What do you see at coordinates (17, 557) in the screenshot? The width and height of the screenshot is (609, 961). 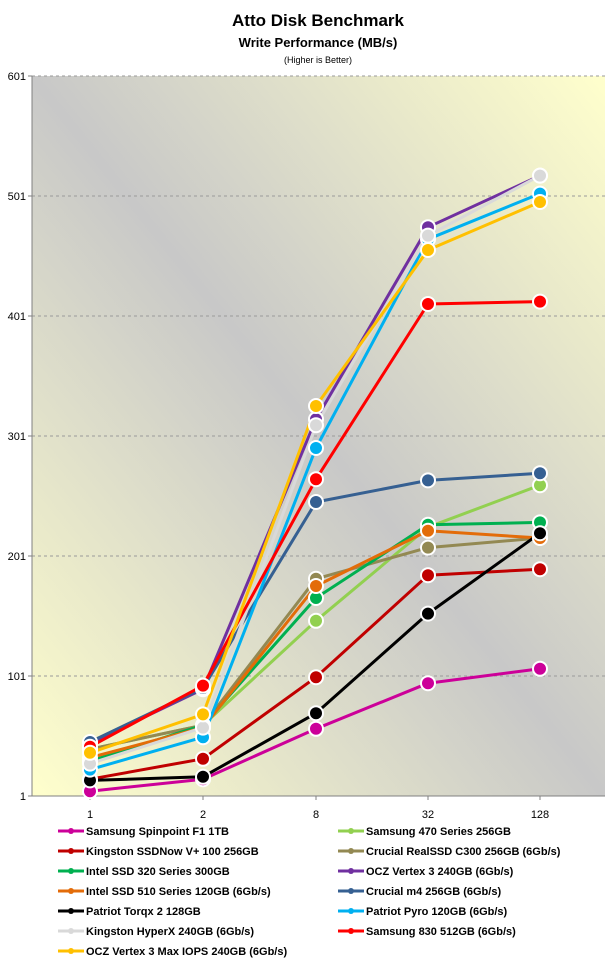 I see `y-tick-label: 201` at bounding box center [17, 557].